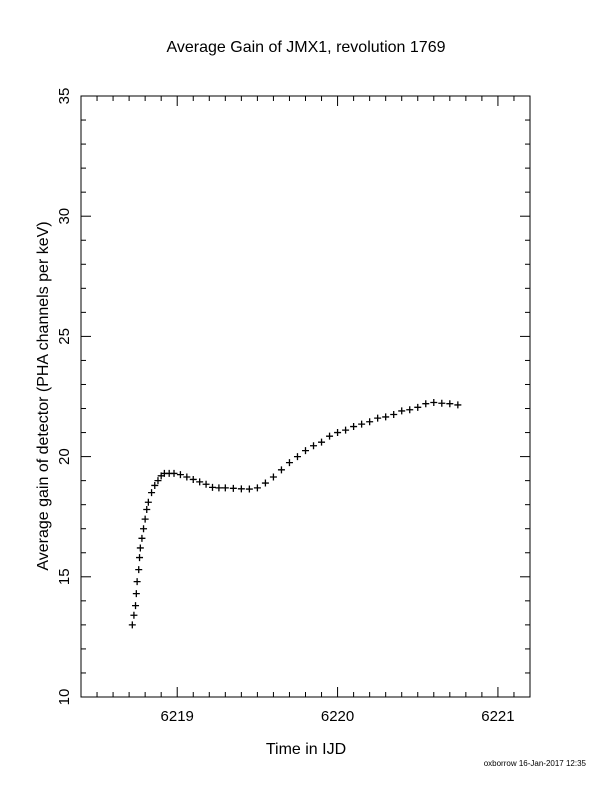 The image size is (612, 792). I want to click on x-tick-label: 6220, so click(337, 716).